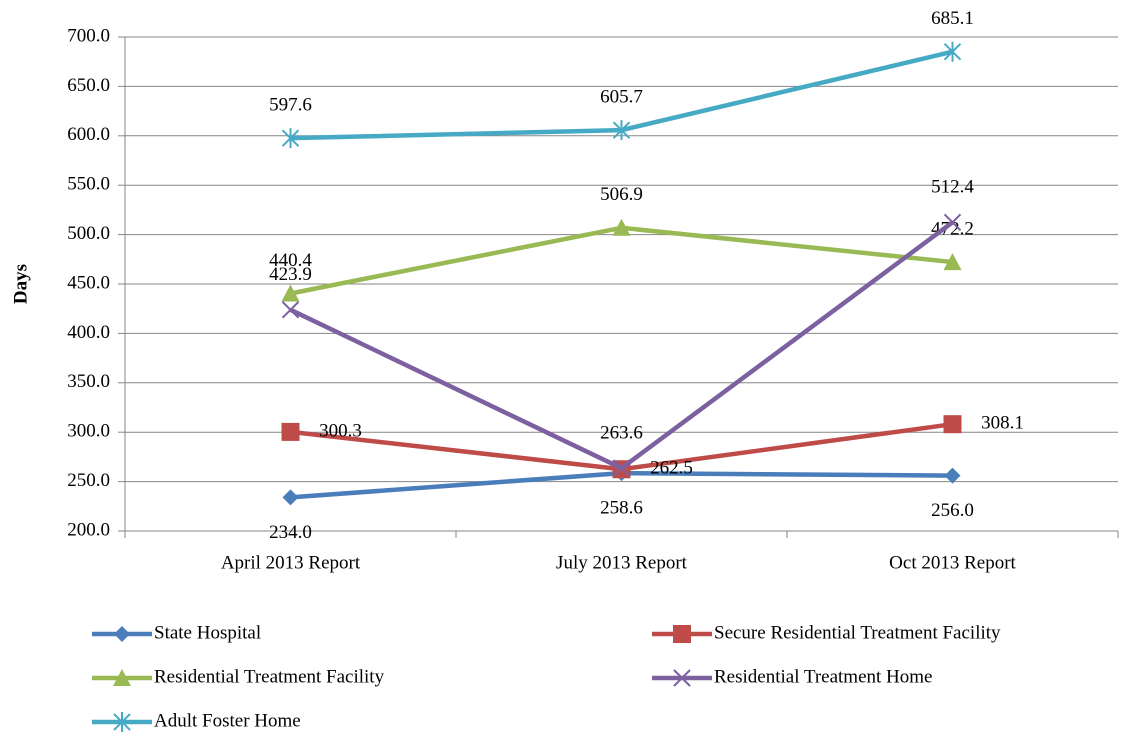 Image resolution: width=1122 pixels, height=736 pixels. I want to click on y-tick-label: 350.0, so click(88, 381).